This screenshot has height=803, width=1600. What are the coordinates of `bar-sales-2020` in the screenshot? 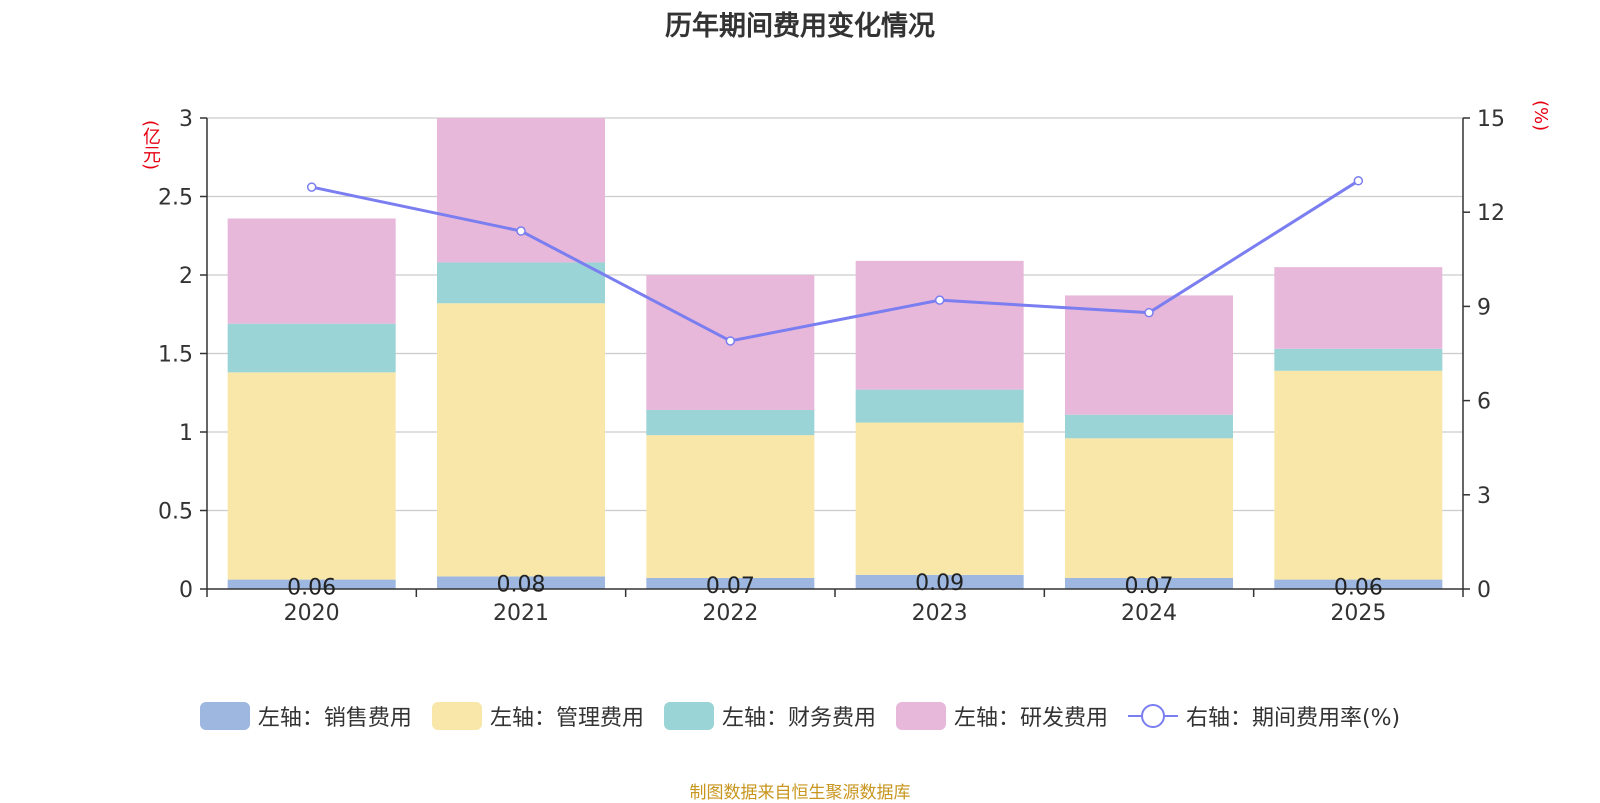 It's located at (311, 584).